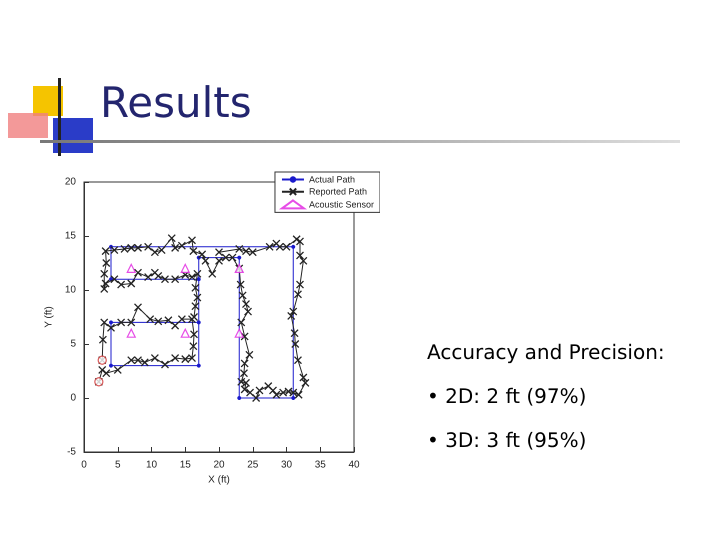 The image size is (720, 540). Describe the element at coordinates (48, 317) in the screenshot. I see `y-axis-title: Y (ft)` at that location.